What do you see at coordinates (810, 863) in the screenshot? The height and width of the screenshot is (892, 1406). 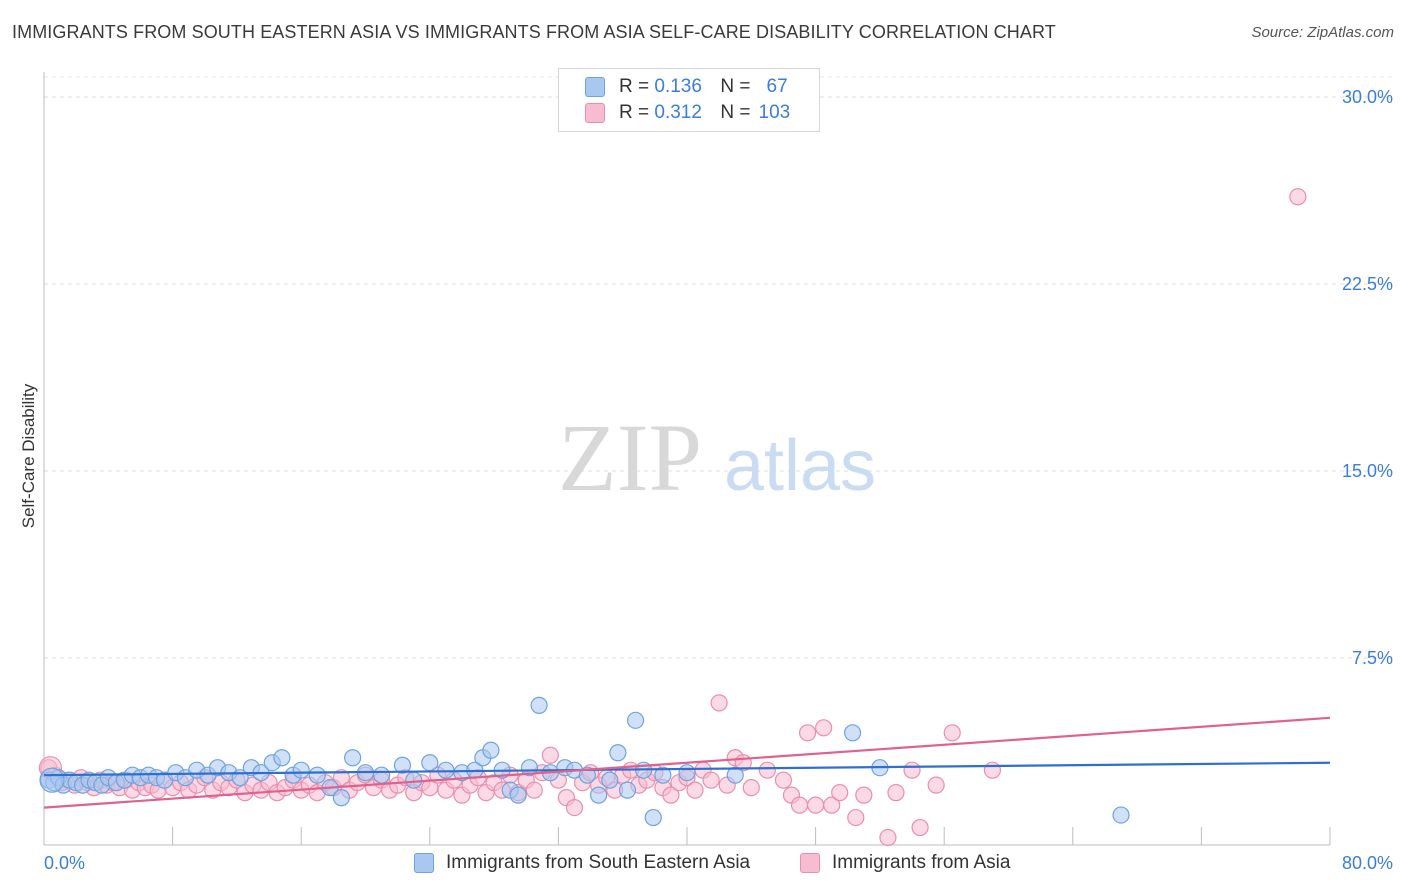 I see `series-swatch-asia` at bounding box center [810, 863].